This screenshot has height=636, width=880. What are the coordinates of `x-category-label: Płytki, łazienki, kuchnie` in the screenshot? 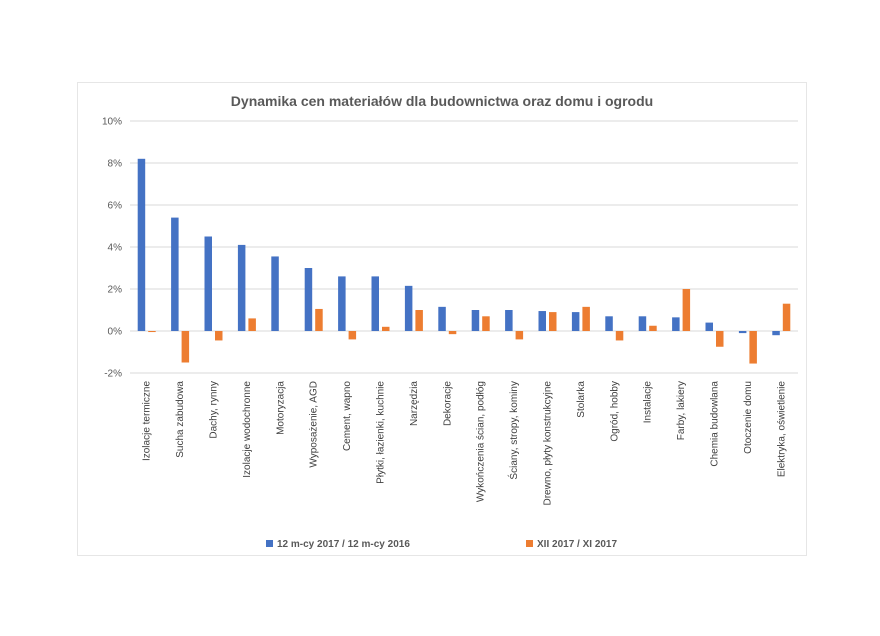 It's located at (381, 432).